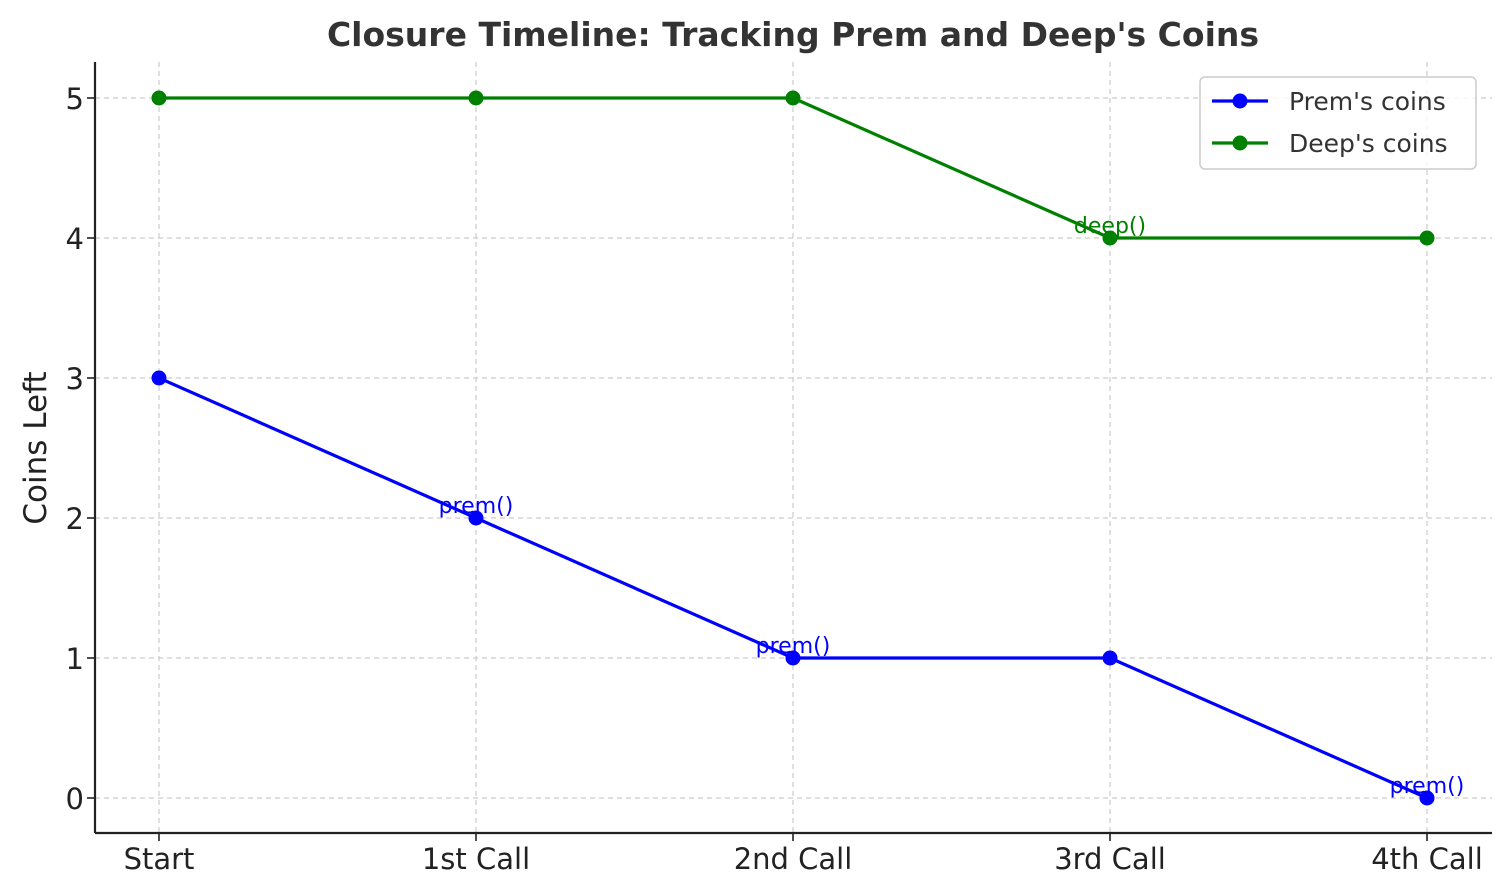 This screenshot has width=1510, height=896. Describe the element at coordinates (75, 379) in the screenshot. I see `y-tick-label: 3` at that location.